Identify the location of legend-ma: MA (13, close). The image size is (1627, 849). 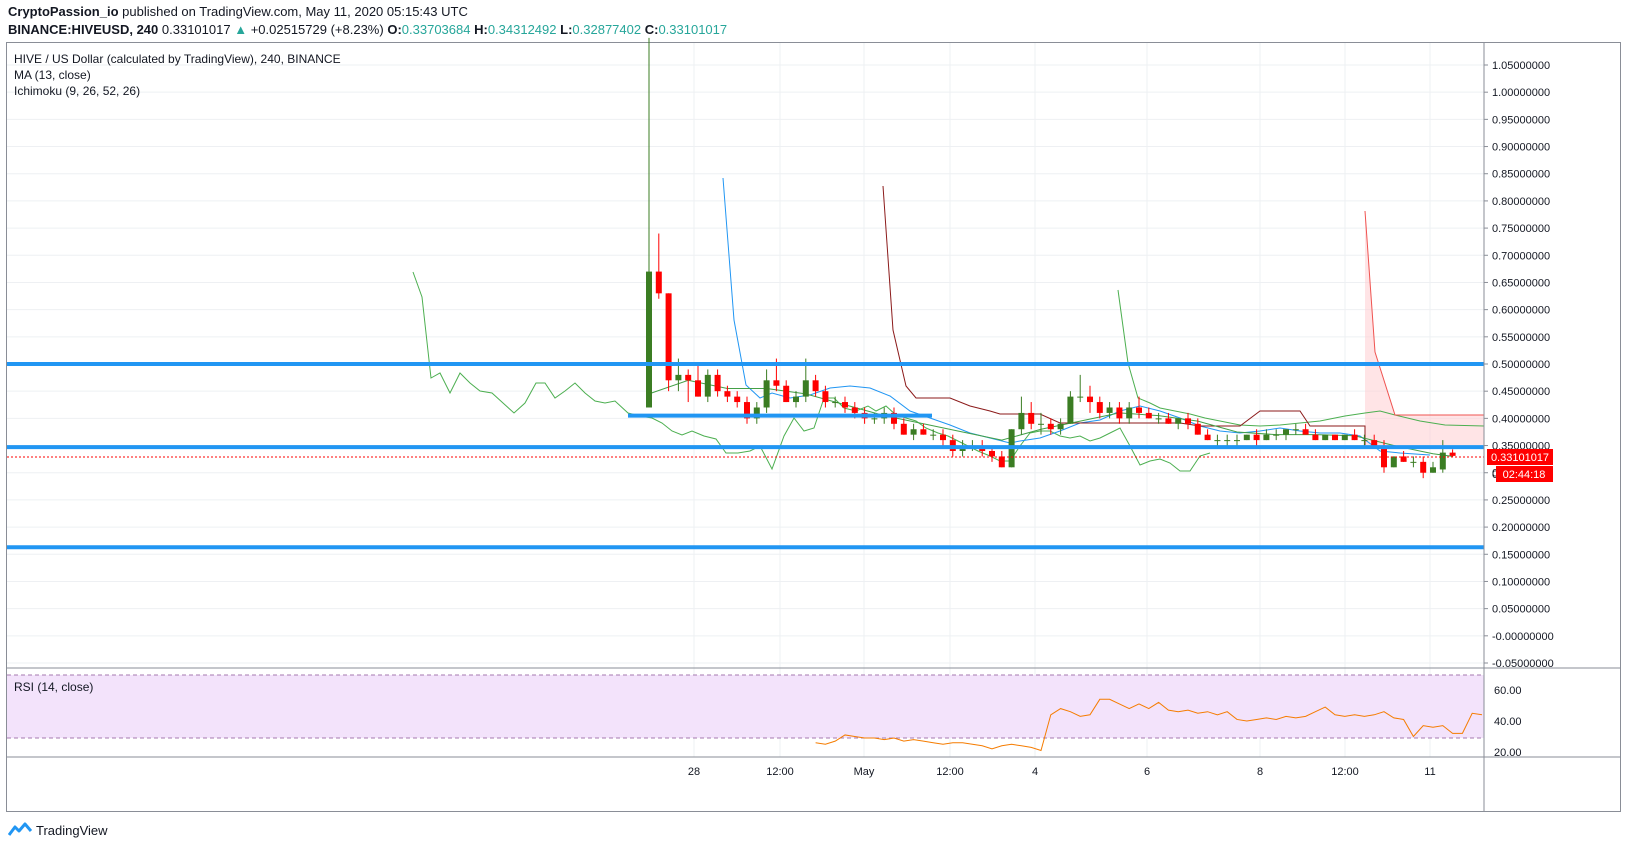
(52, 75).